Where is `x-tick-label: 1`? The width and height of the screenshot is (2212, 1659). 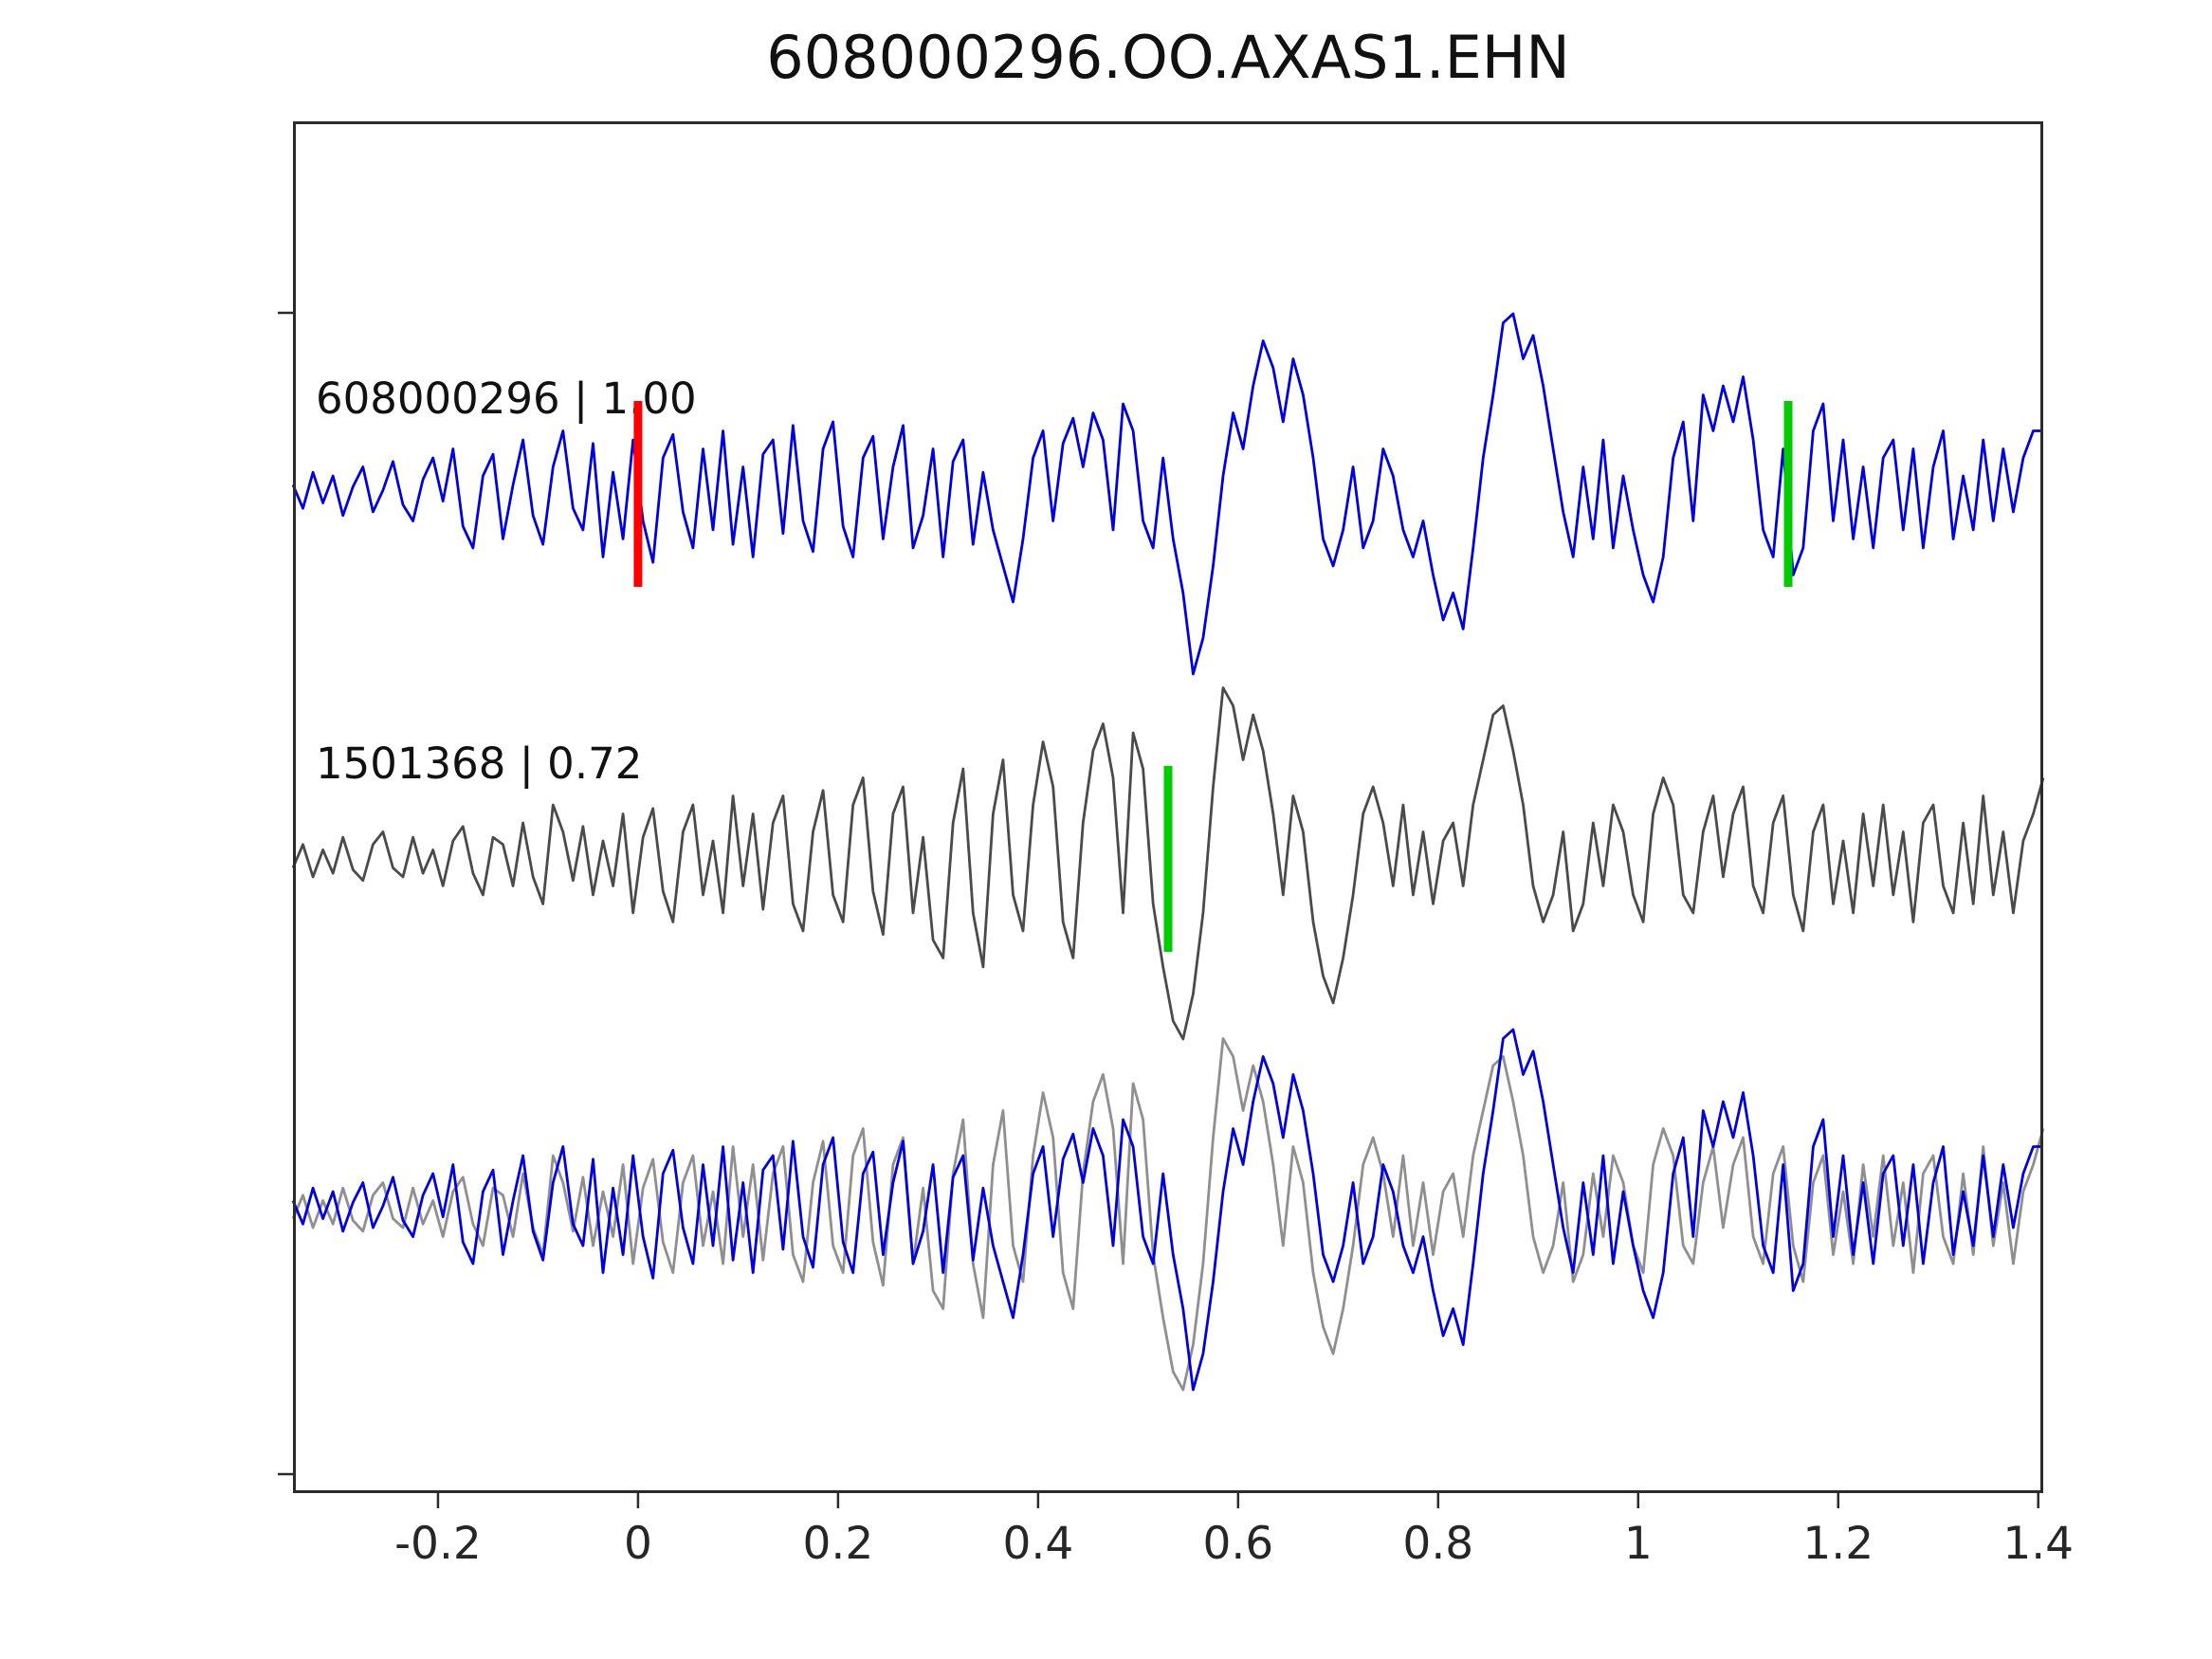 x-tick-label: 1 is located at coordinates (1638, 1544).